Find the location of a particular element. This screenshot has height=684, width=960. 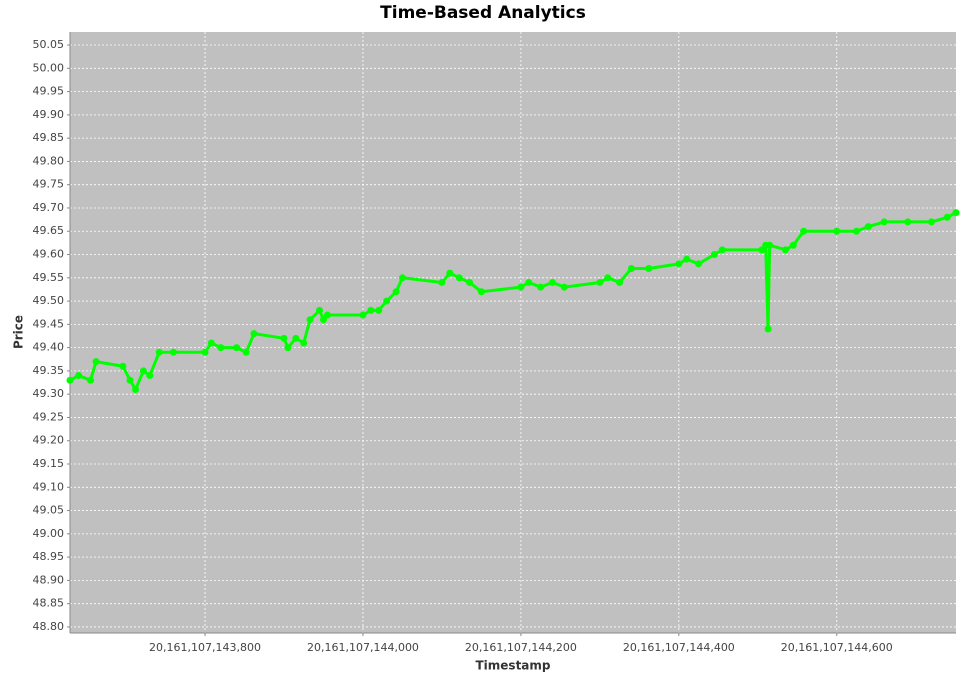

y-tick-label: 49.25 is located at coordinates (49, 416).